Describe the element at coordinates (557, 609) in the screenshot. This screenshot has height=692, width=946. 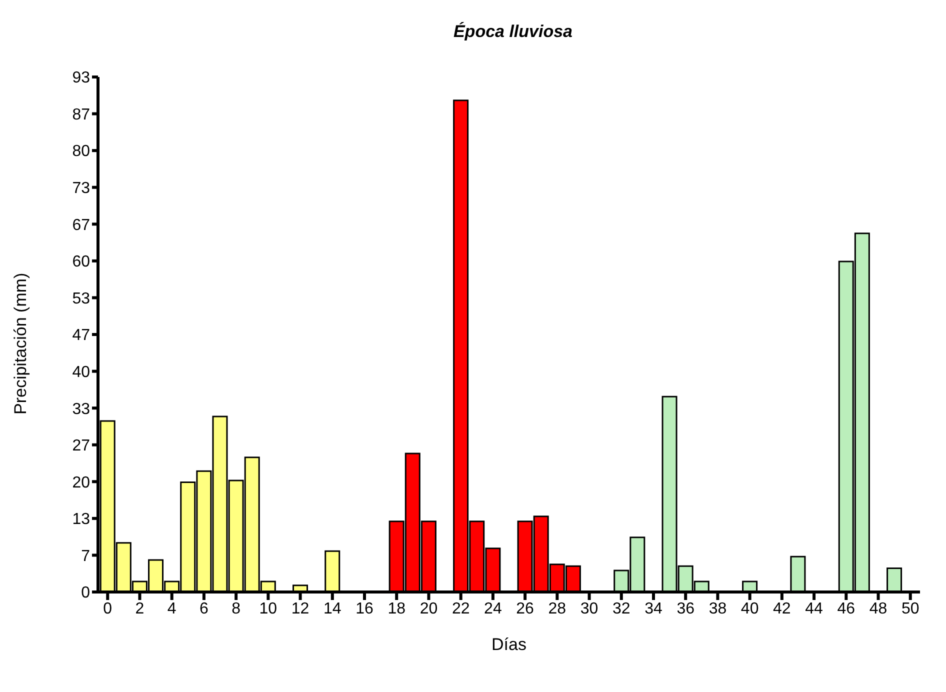
I see `x-tick-label: 28` at that location.